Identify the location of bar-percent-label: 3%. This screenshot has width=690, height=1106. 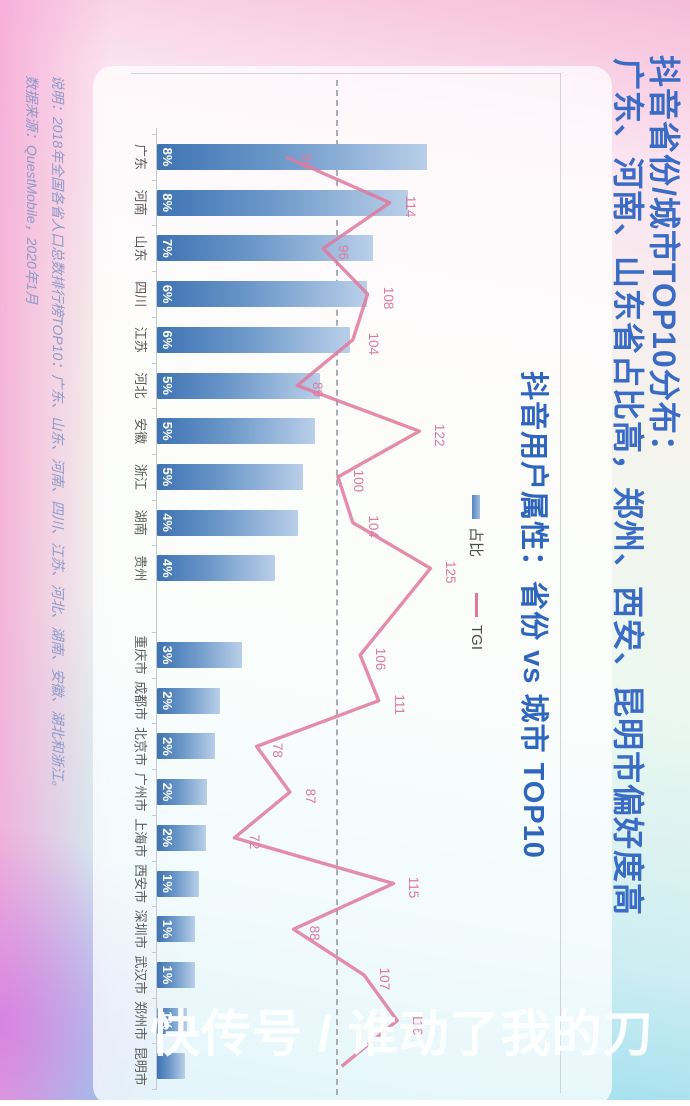
(167, 655).